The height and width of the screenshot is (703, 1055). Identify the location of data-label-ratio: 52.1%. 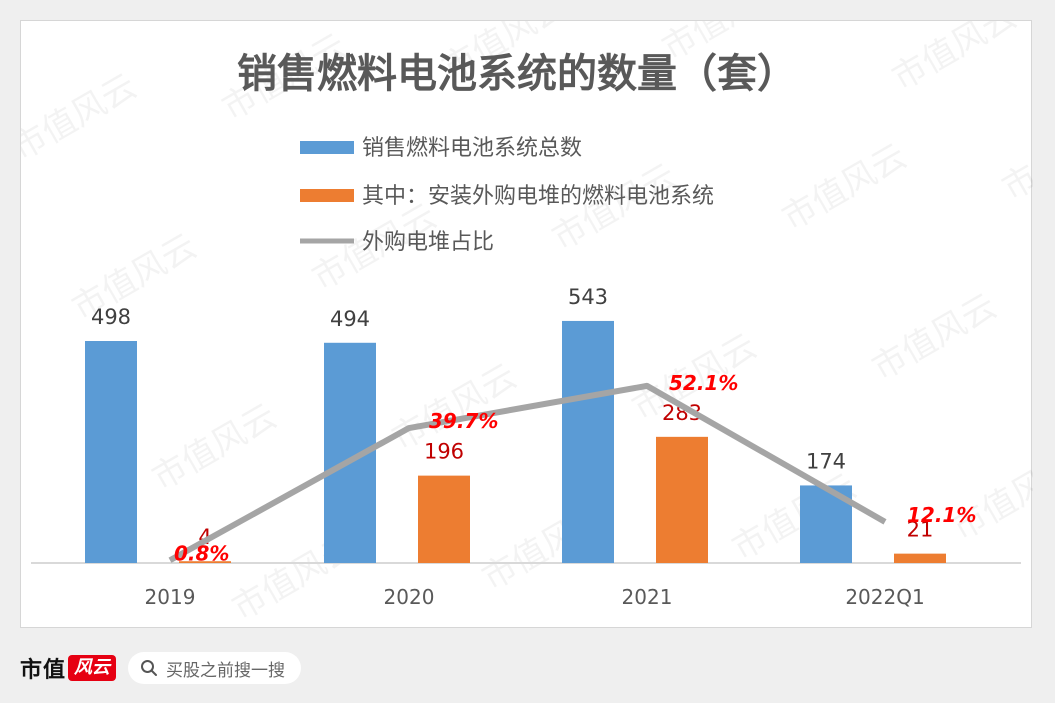
(703, 383).